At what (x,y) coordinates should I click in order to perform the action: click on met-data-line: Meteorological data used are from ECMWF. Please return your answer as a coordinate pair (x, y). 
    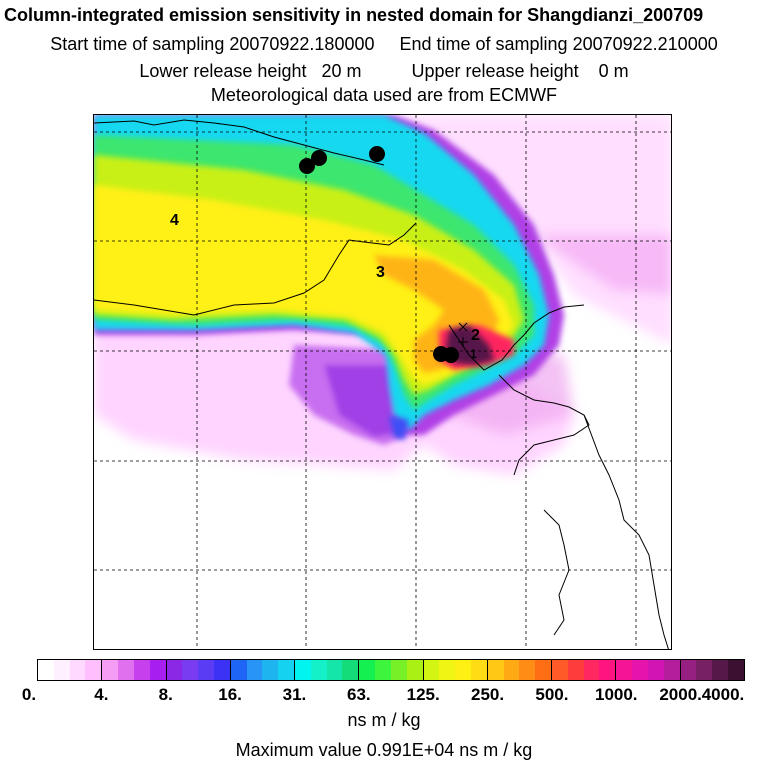
    Looking at the image, I should click on (384, 95).